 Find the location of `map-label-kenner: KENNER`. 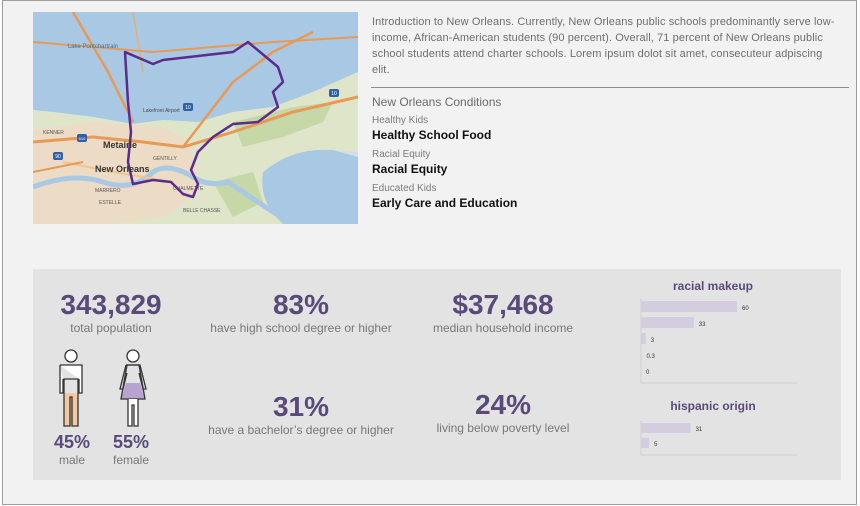

map-label-kenner: KENNER is located at coordinates (53, 133).